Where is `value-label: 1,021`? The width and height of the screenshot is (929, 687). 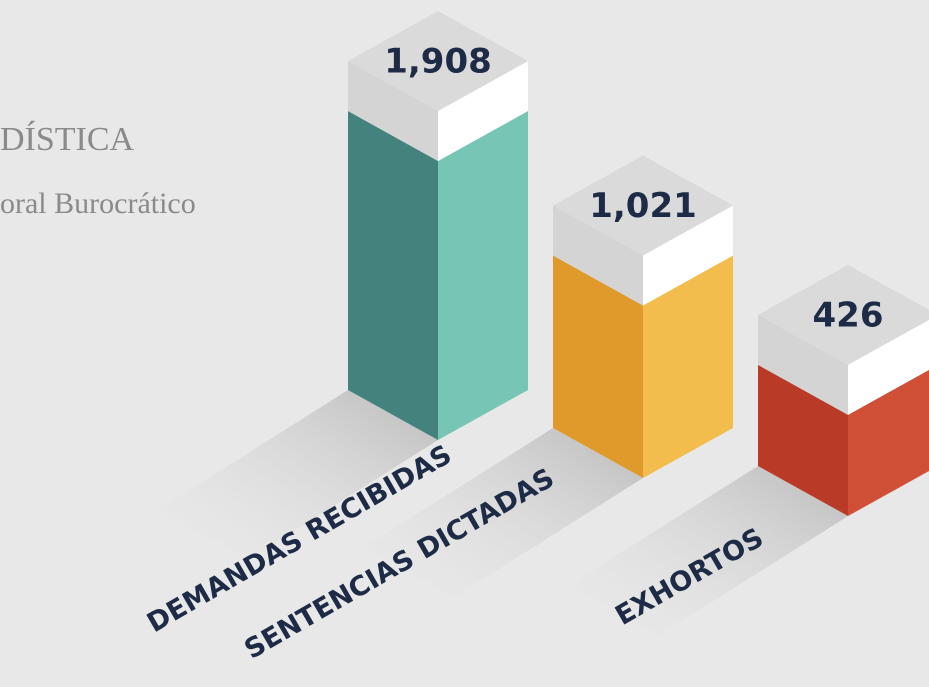
value-label: 1,021 is located at coordinates (643, 206).